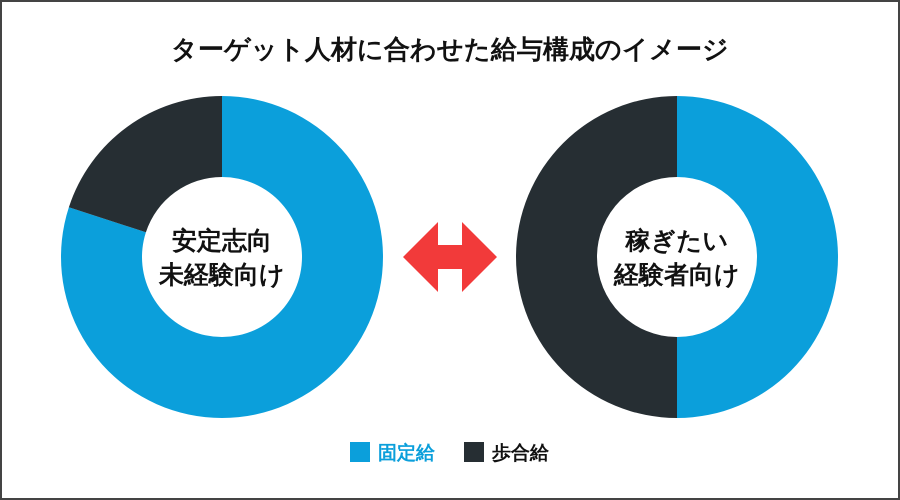 The image size is (900, 500). What do you see at coordinates (450, 50) in the screenshot?
I see `chart-title: ターゲット人材に合わせた給与構成のイメージ` at bounding box center [450, 50].